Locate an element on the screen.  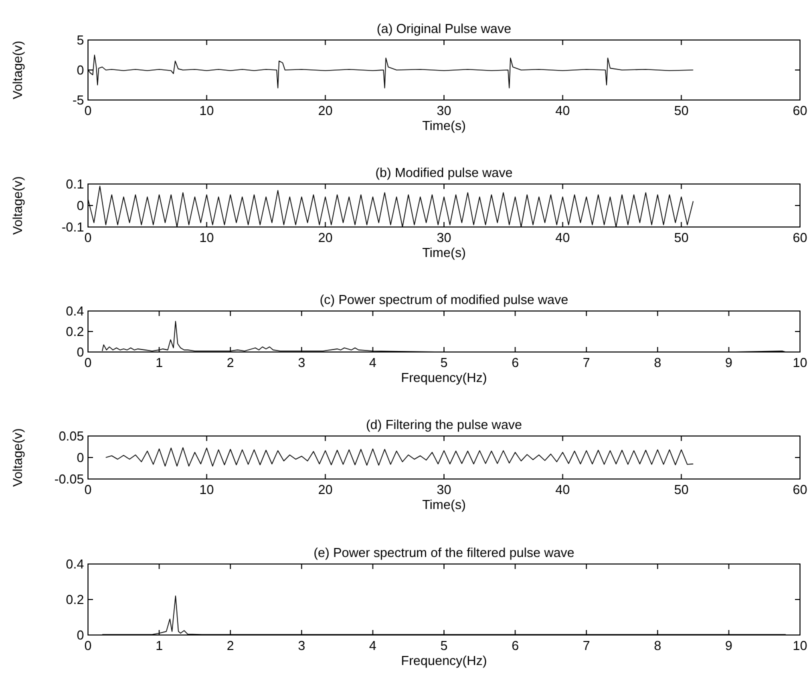
chart-title: (b) Modified pulse wave is located at coordinates (444, 172).